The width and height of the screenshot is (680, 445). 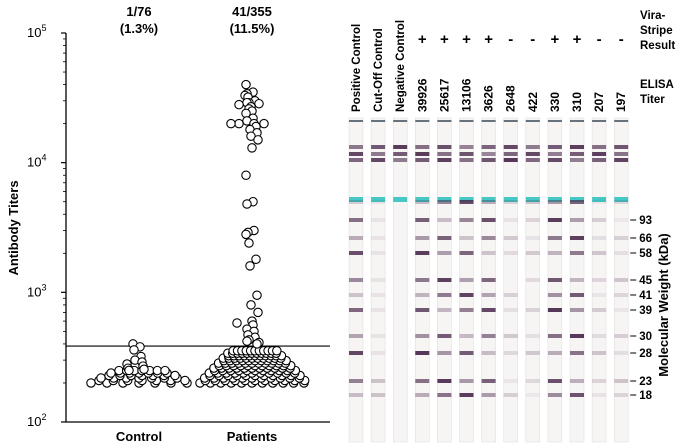 What do you see at coordinates (252, 28) in the screenshot?
I see `group-percent-label: (11.5%)` at bounding box center [252, 28].